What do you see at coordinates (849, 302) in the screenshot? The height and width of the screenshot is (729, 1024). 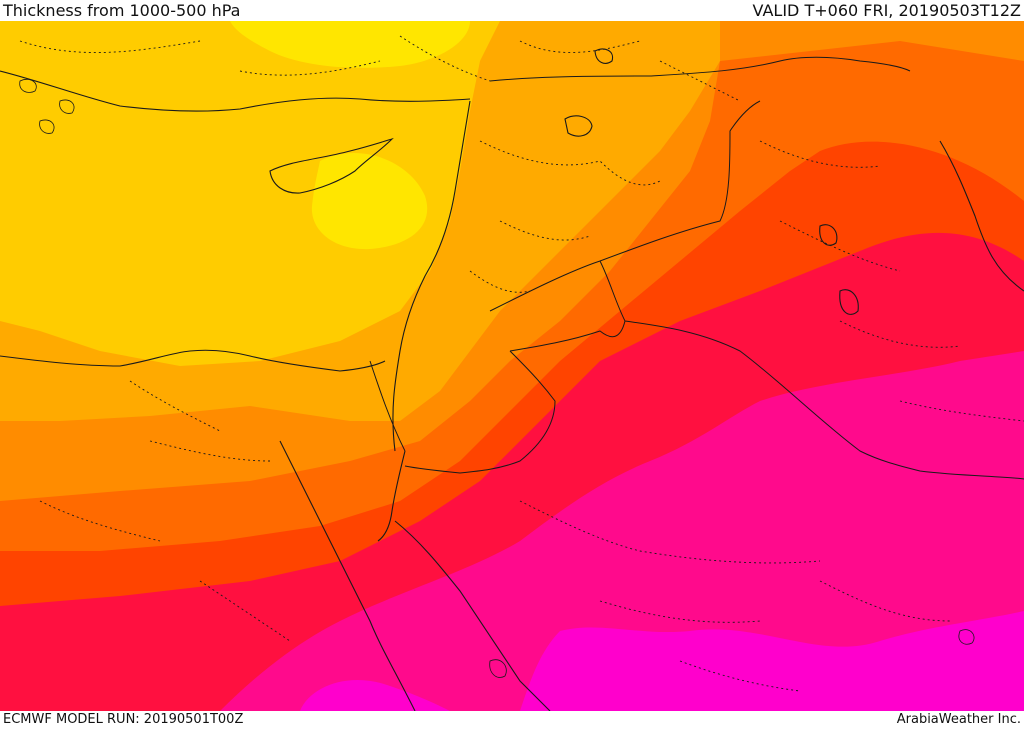 I see `iraq-lake-south` at bounding box center [849, 302].